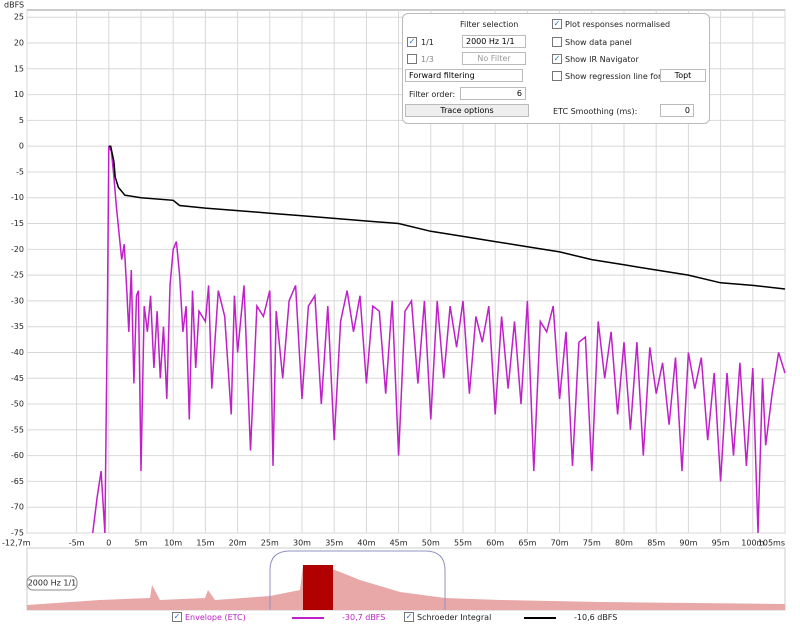  Describe the element at coordinates (17, 533) in the screenshot. I see `y-tick-label: -75` at that location.